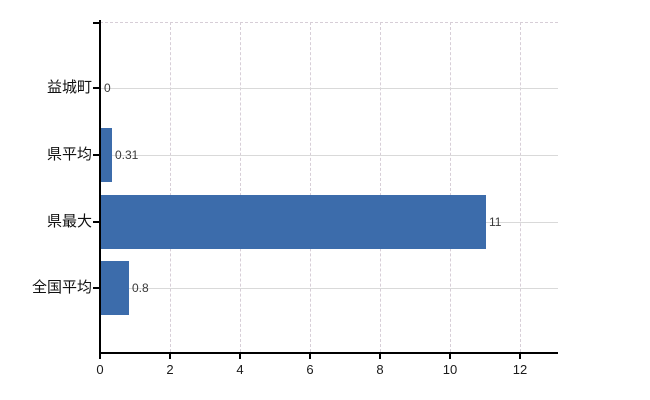 This screenshot has width=650, height=400. Describe the element at coordinates (329, 22) in the screenshot. I see `gridline-top` at that location.